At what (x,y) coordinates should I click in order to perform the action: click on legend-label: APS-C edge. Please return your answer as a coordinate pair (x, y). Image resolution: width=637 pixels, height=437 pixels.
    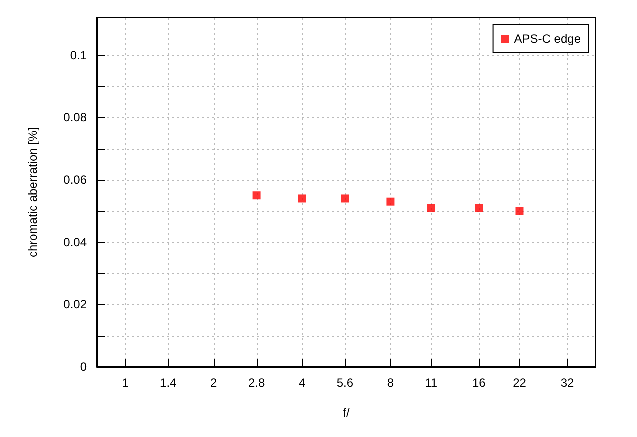
    Looking at the image, I should click on (548, 39).